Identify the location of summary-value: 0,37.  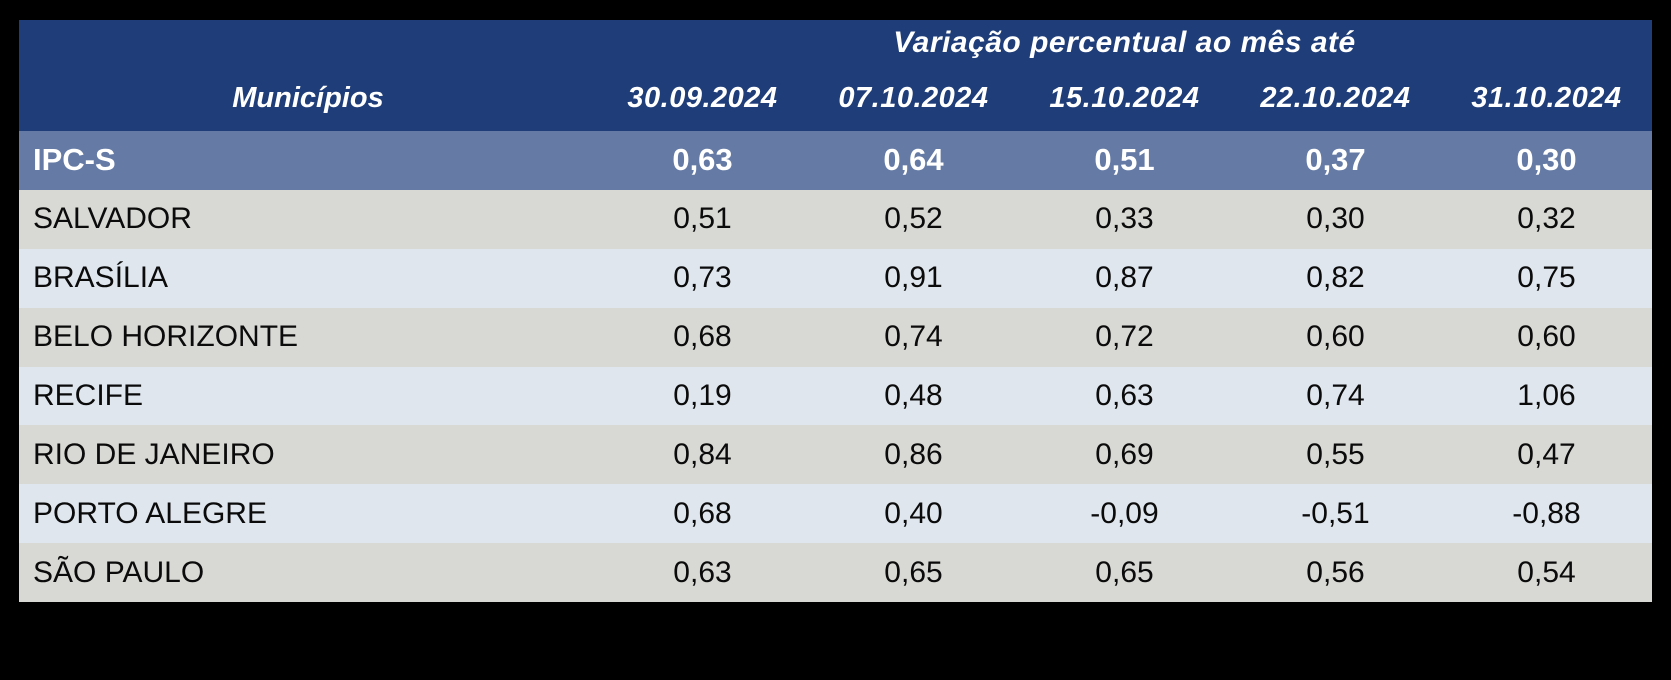
(1335, 160).